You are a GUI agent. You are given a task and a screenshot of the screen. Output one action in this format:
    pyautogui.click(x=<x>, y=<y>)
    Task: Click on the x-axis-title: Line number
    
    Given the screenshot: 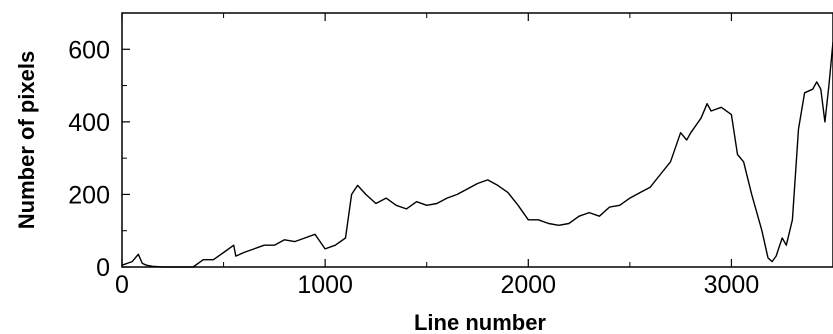 What is the action you would take?
    pyautogui.click(x=480, y=322)
    